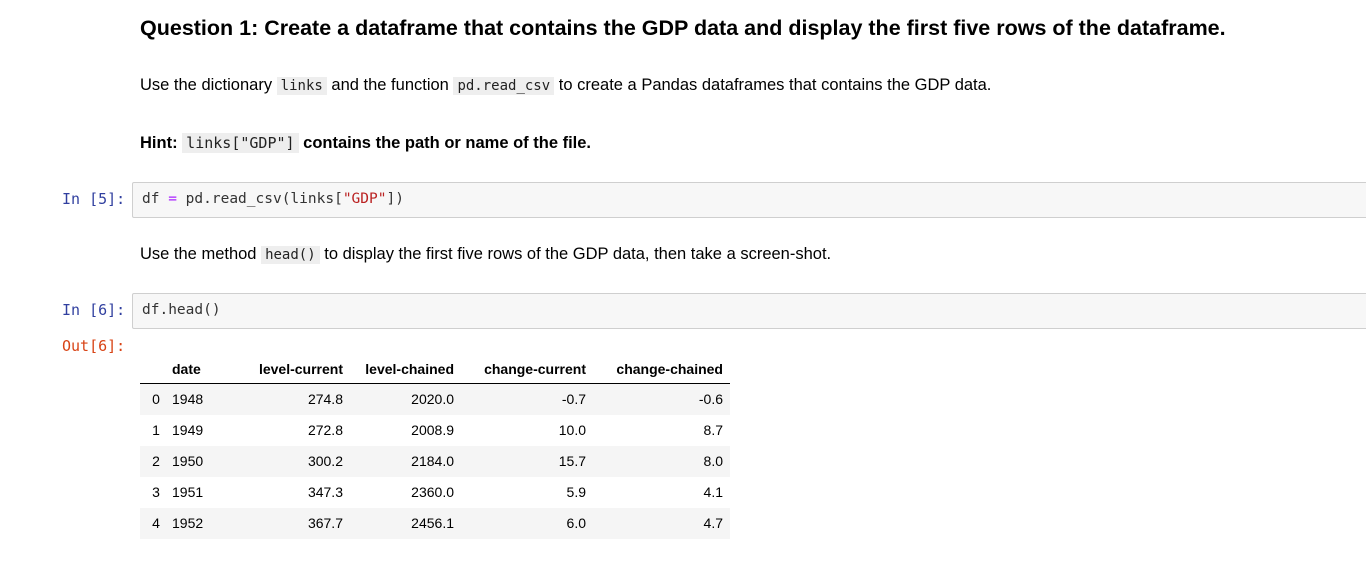  I want to click on table-row: 0 1948 274.8 2020.0 -0.7 -0.6, so click(435, 399).